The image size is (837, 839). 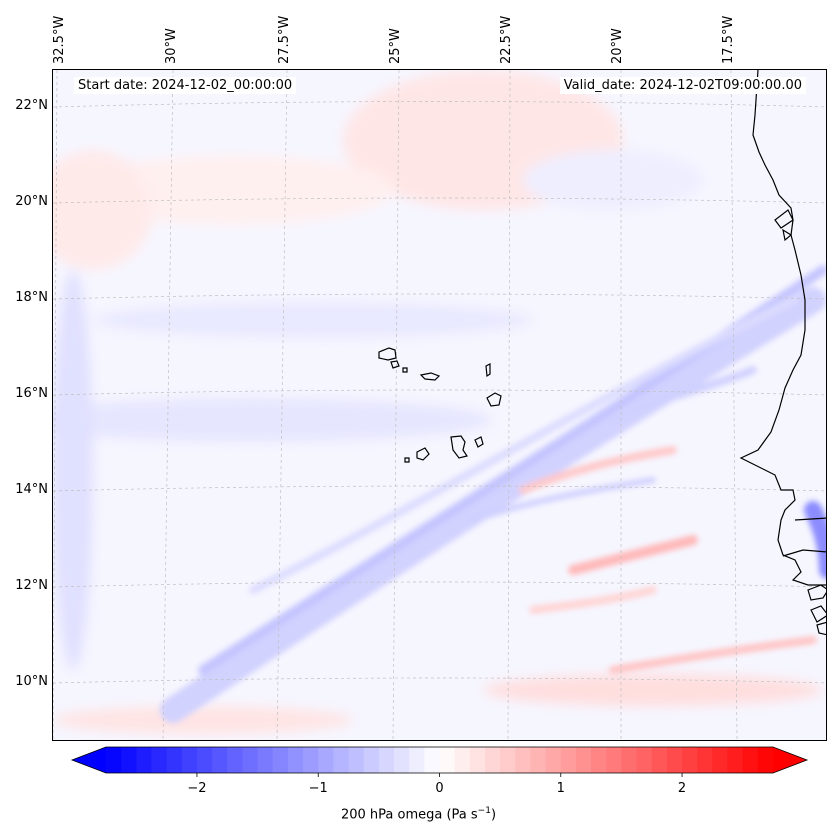 What do you see at coordinates (560, 788) in the screenshot?
I see `colorbar-tick-label: 1` at bounding box center [560, 788].